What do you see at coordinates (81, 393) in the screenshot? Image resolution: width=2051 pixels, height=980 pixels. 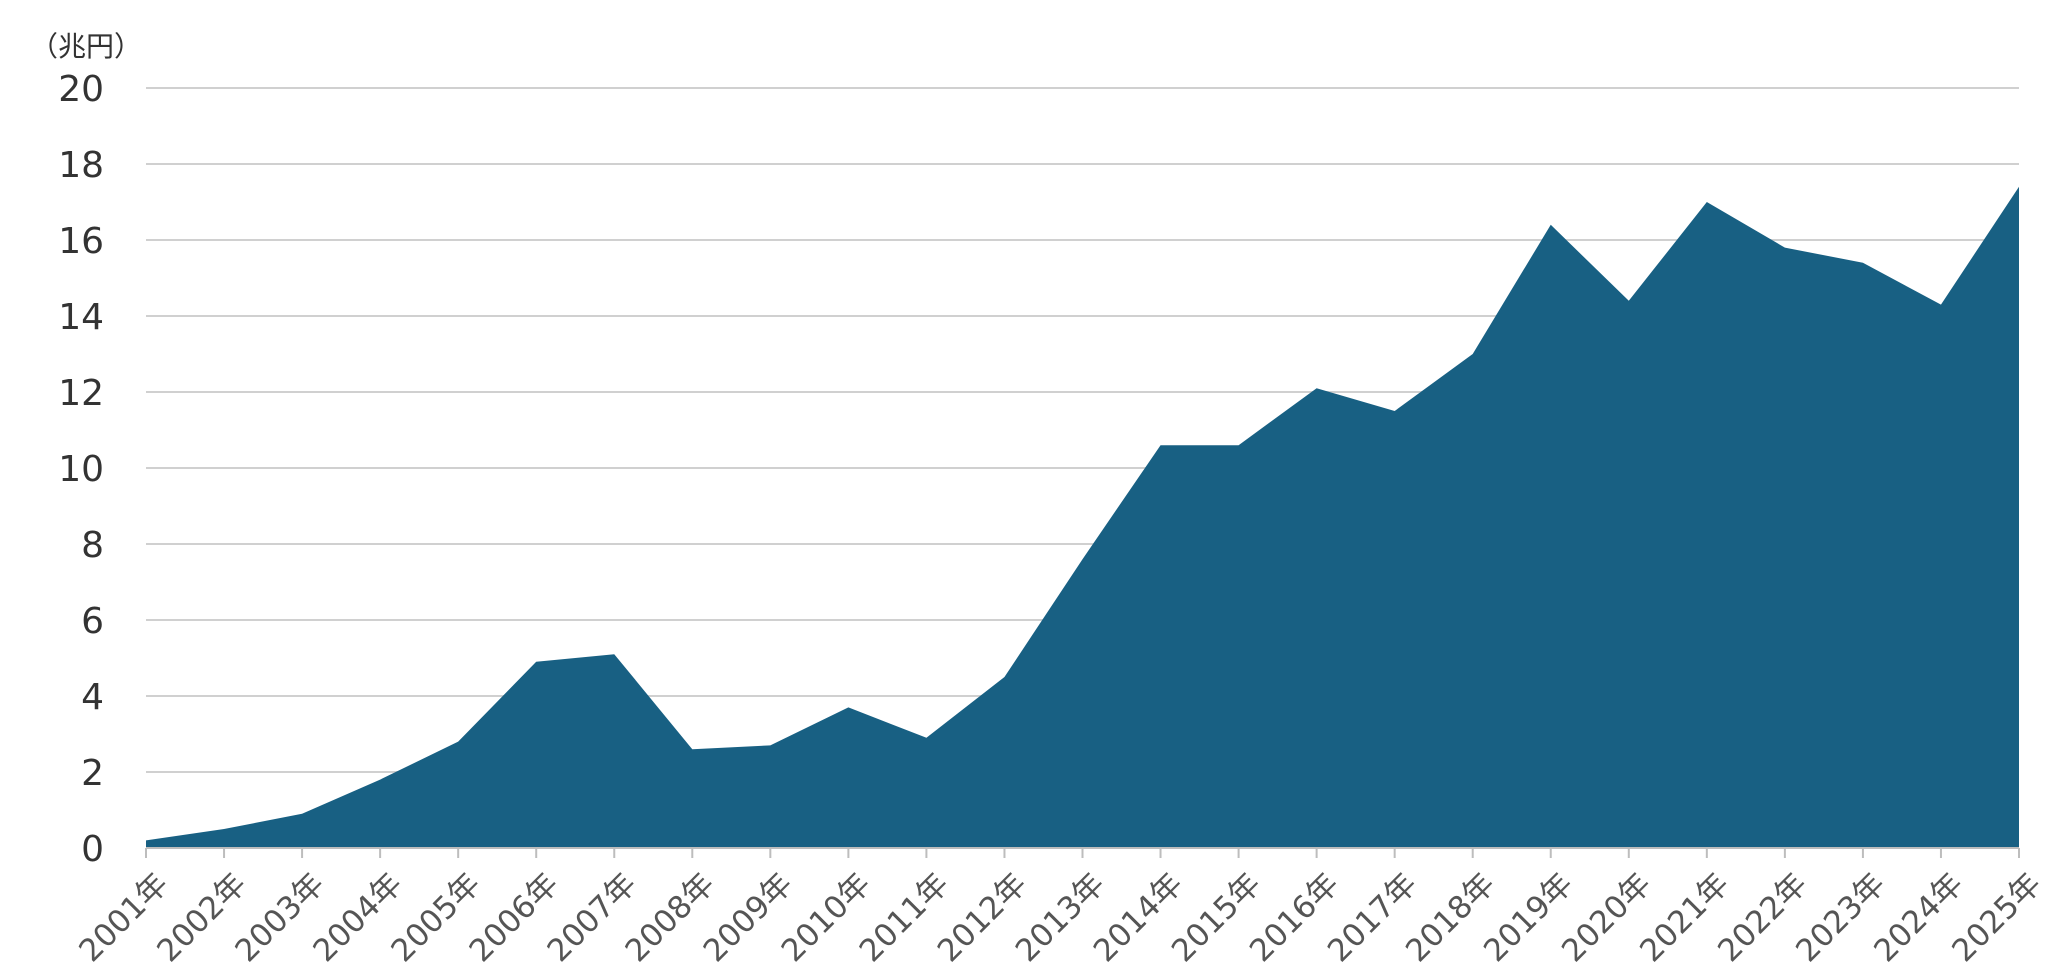 I see `y-tick-label: 12` at bounding box center [81, 393].